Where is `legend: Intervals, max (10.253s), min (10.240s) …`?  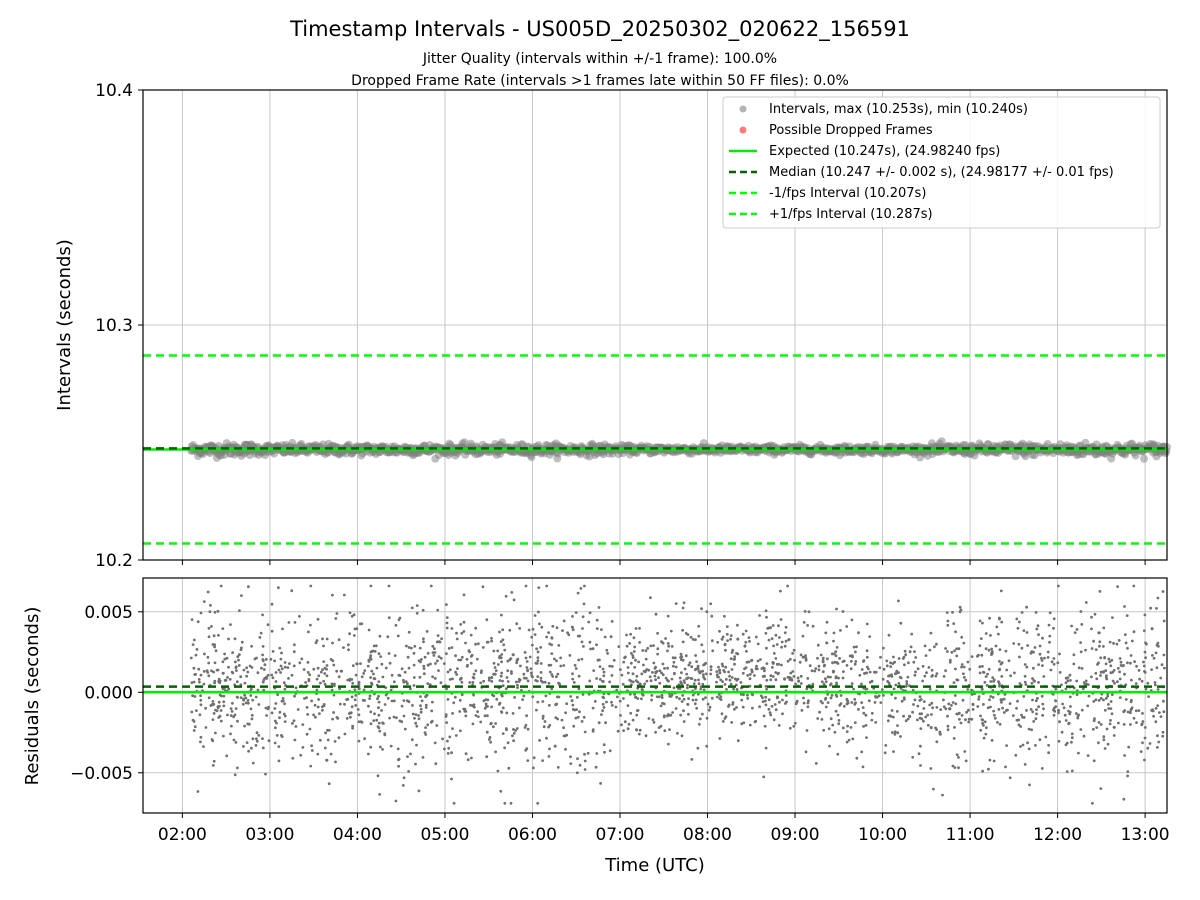 legend: Intervals, max (10.253s), min (10.240s) … is located at coordinates (941, 162).